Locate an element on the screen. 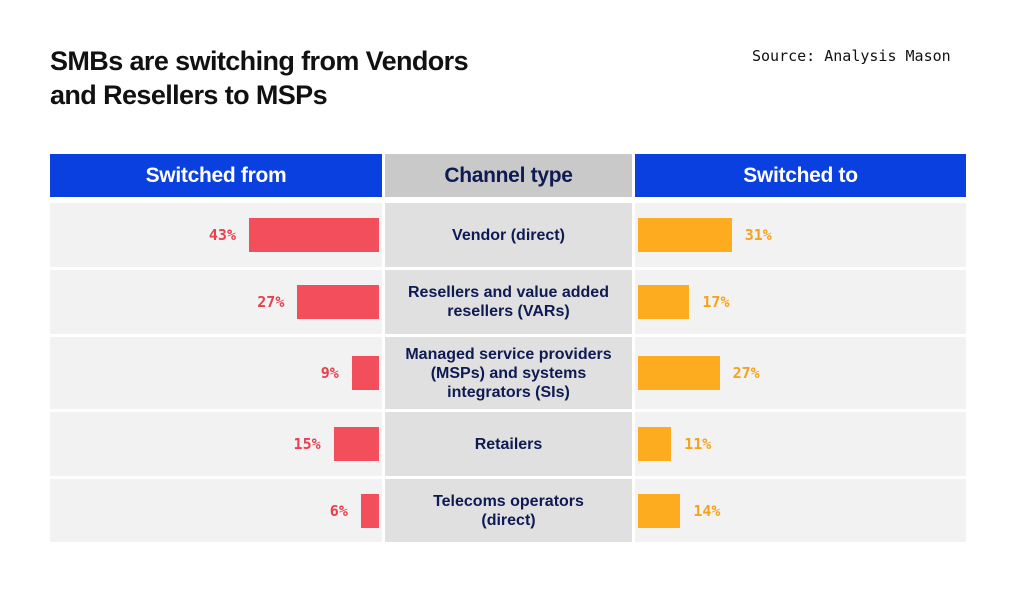 This screenshot has width=1024, height=595. channel-type-cell: Vendor (direct) is located at coordinates (508, 235).